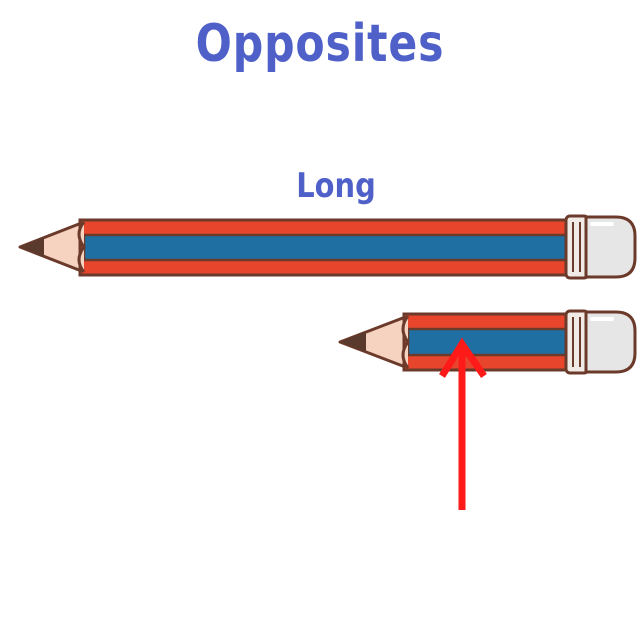 The width and height of the screenshot is (640, 640). Describe the element at coordinates (487, 342) in the screenshot. I see `short-pencil` at that location.